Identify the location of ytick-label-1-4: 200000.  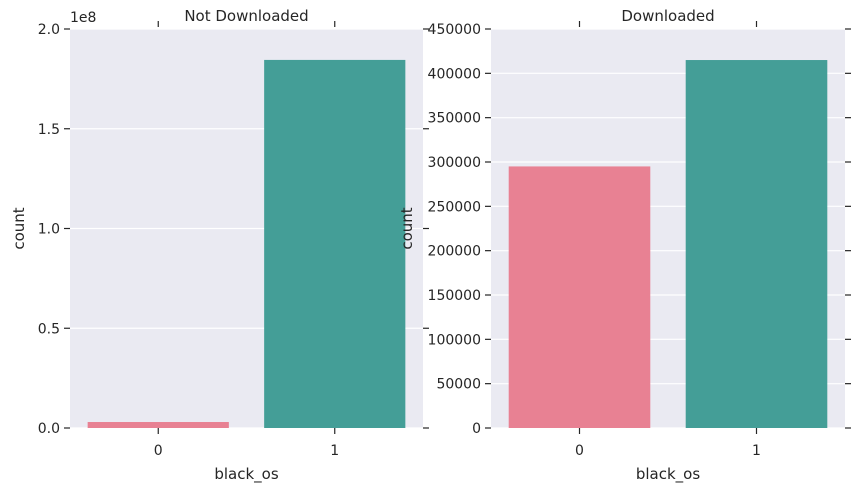
(454, 252).